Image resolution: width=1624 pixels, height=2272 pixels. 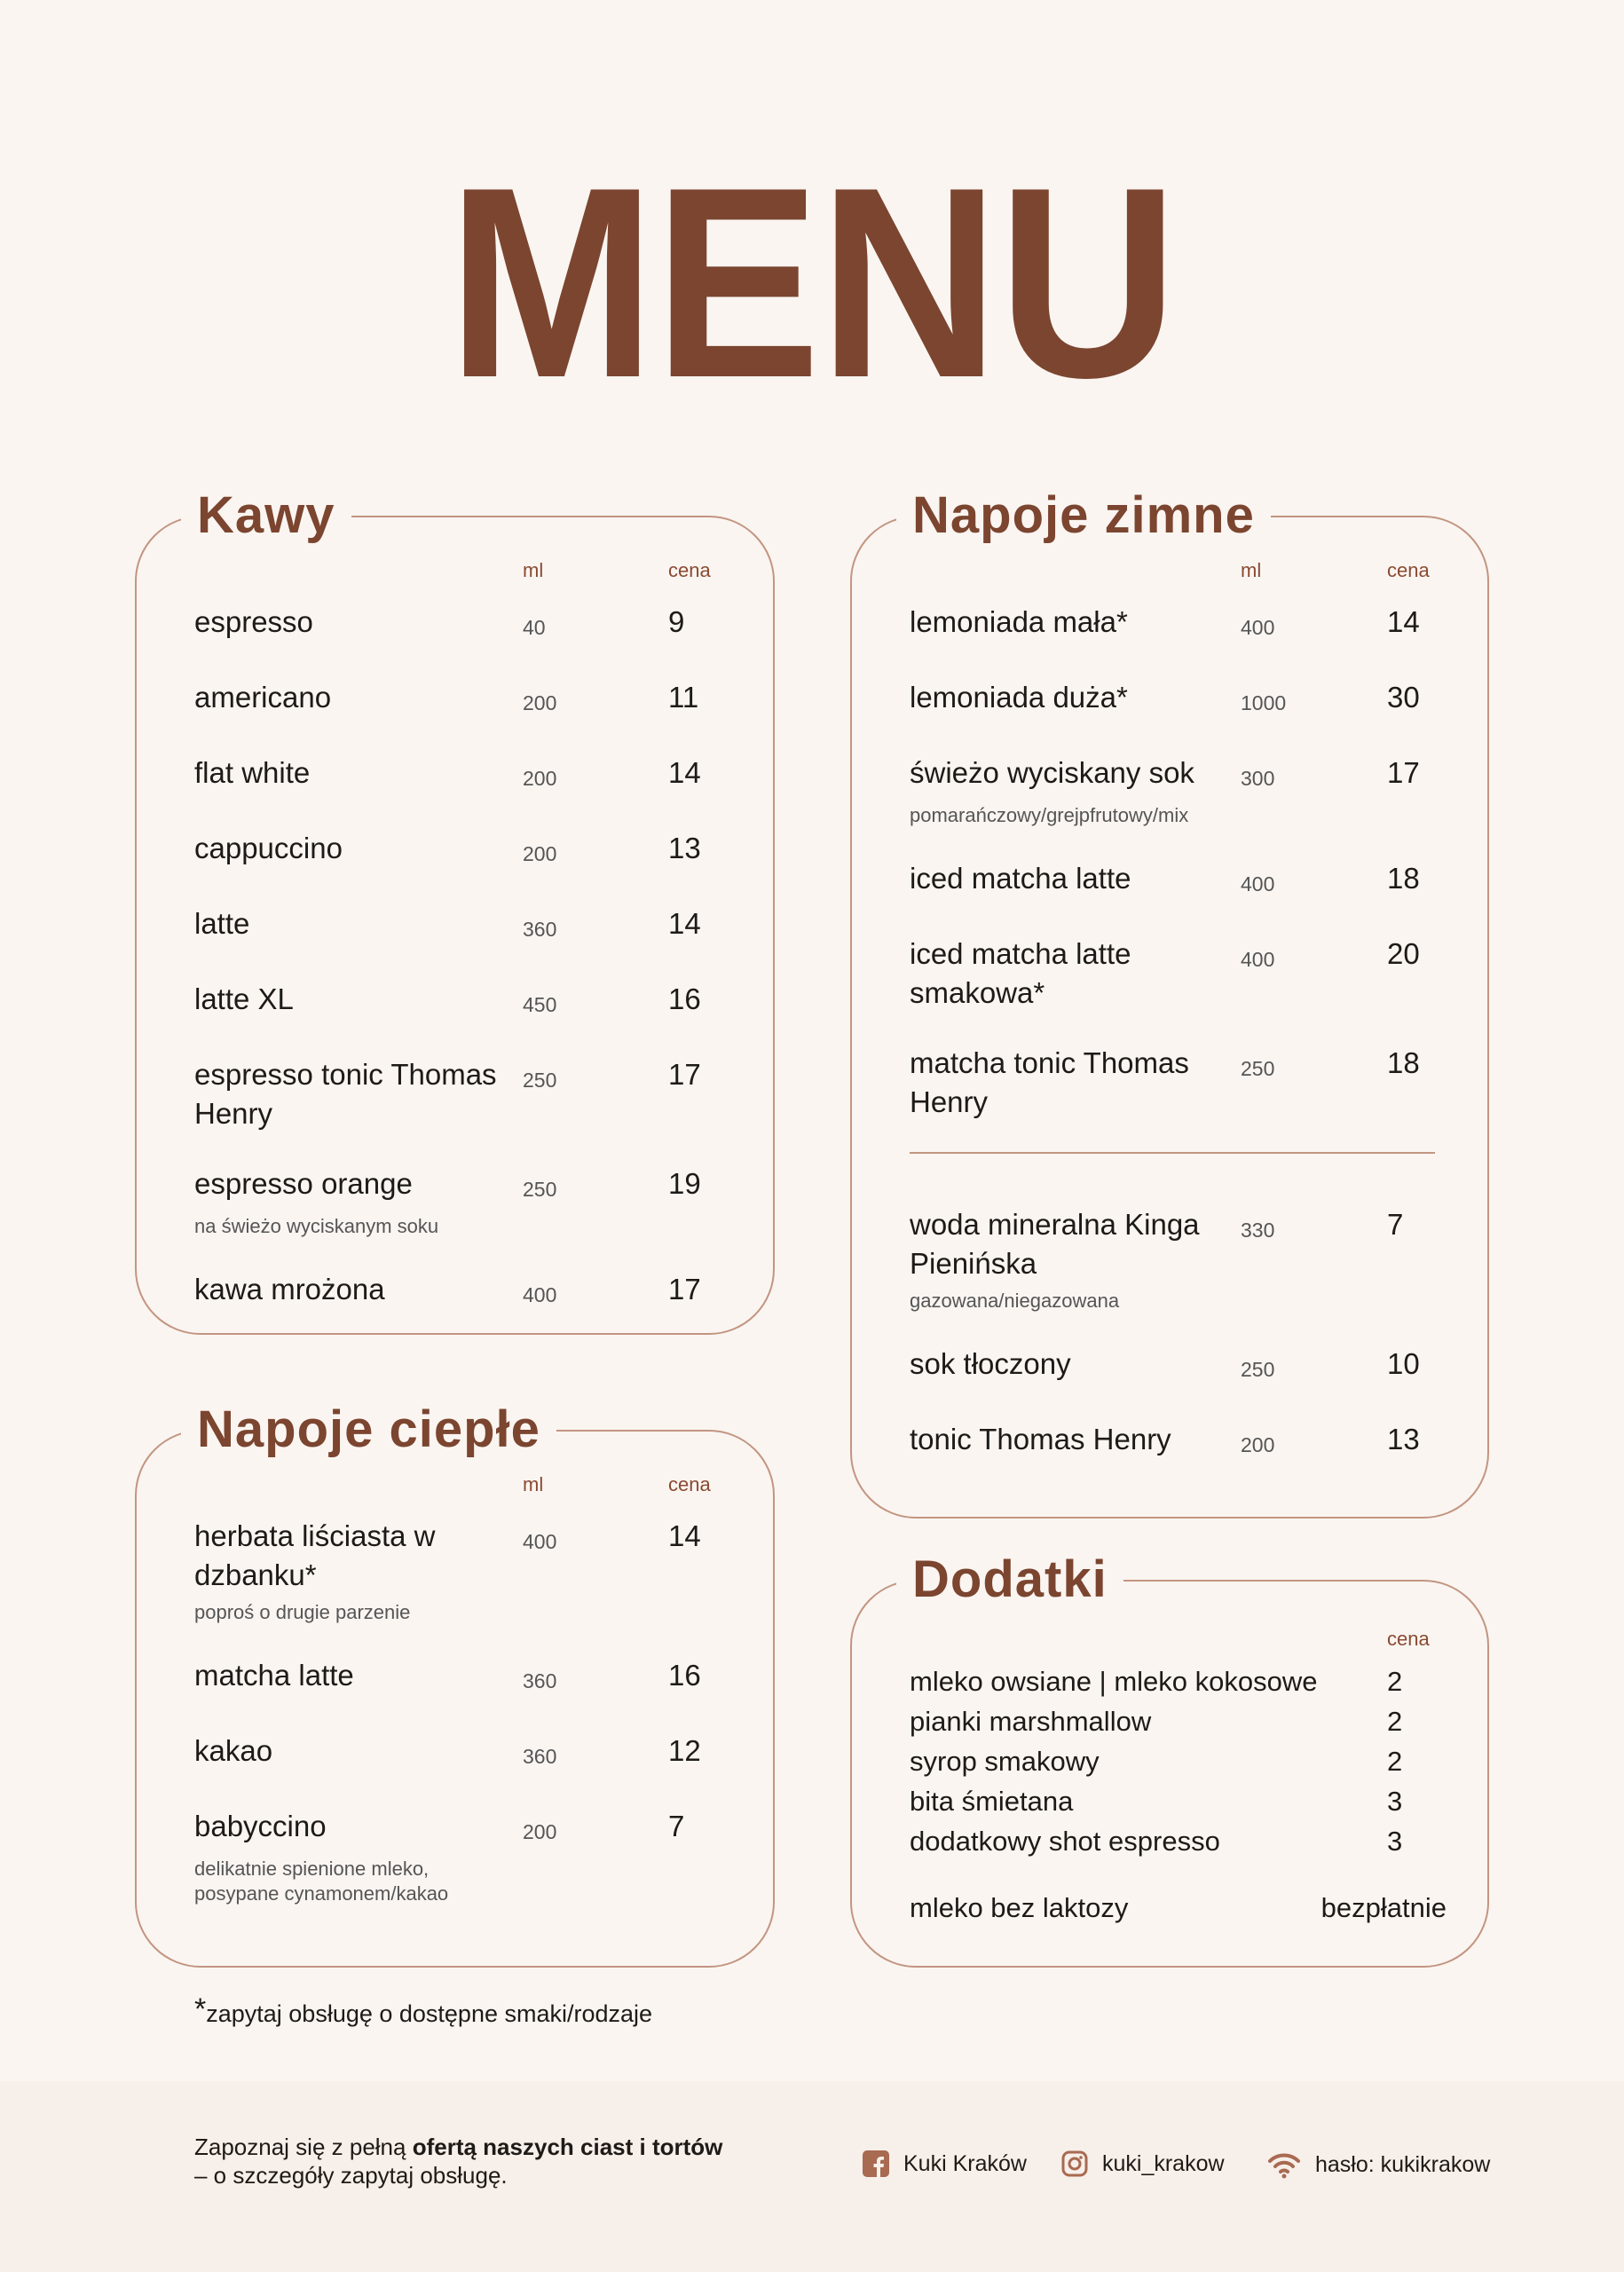 What do you see at coordinates (683, 697) in the screenshot?
I see `item-price: 11` at bounding box center [683, 697].